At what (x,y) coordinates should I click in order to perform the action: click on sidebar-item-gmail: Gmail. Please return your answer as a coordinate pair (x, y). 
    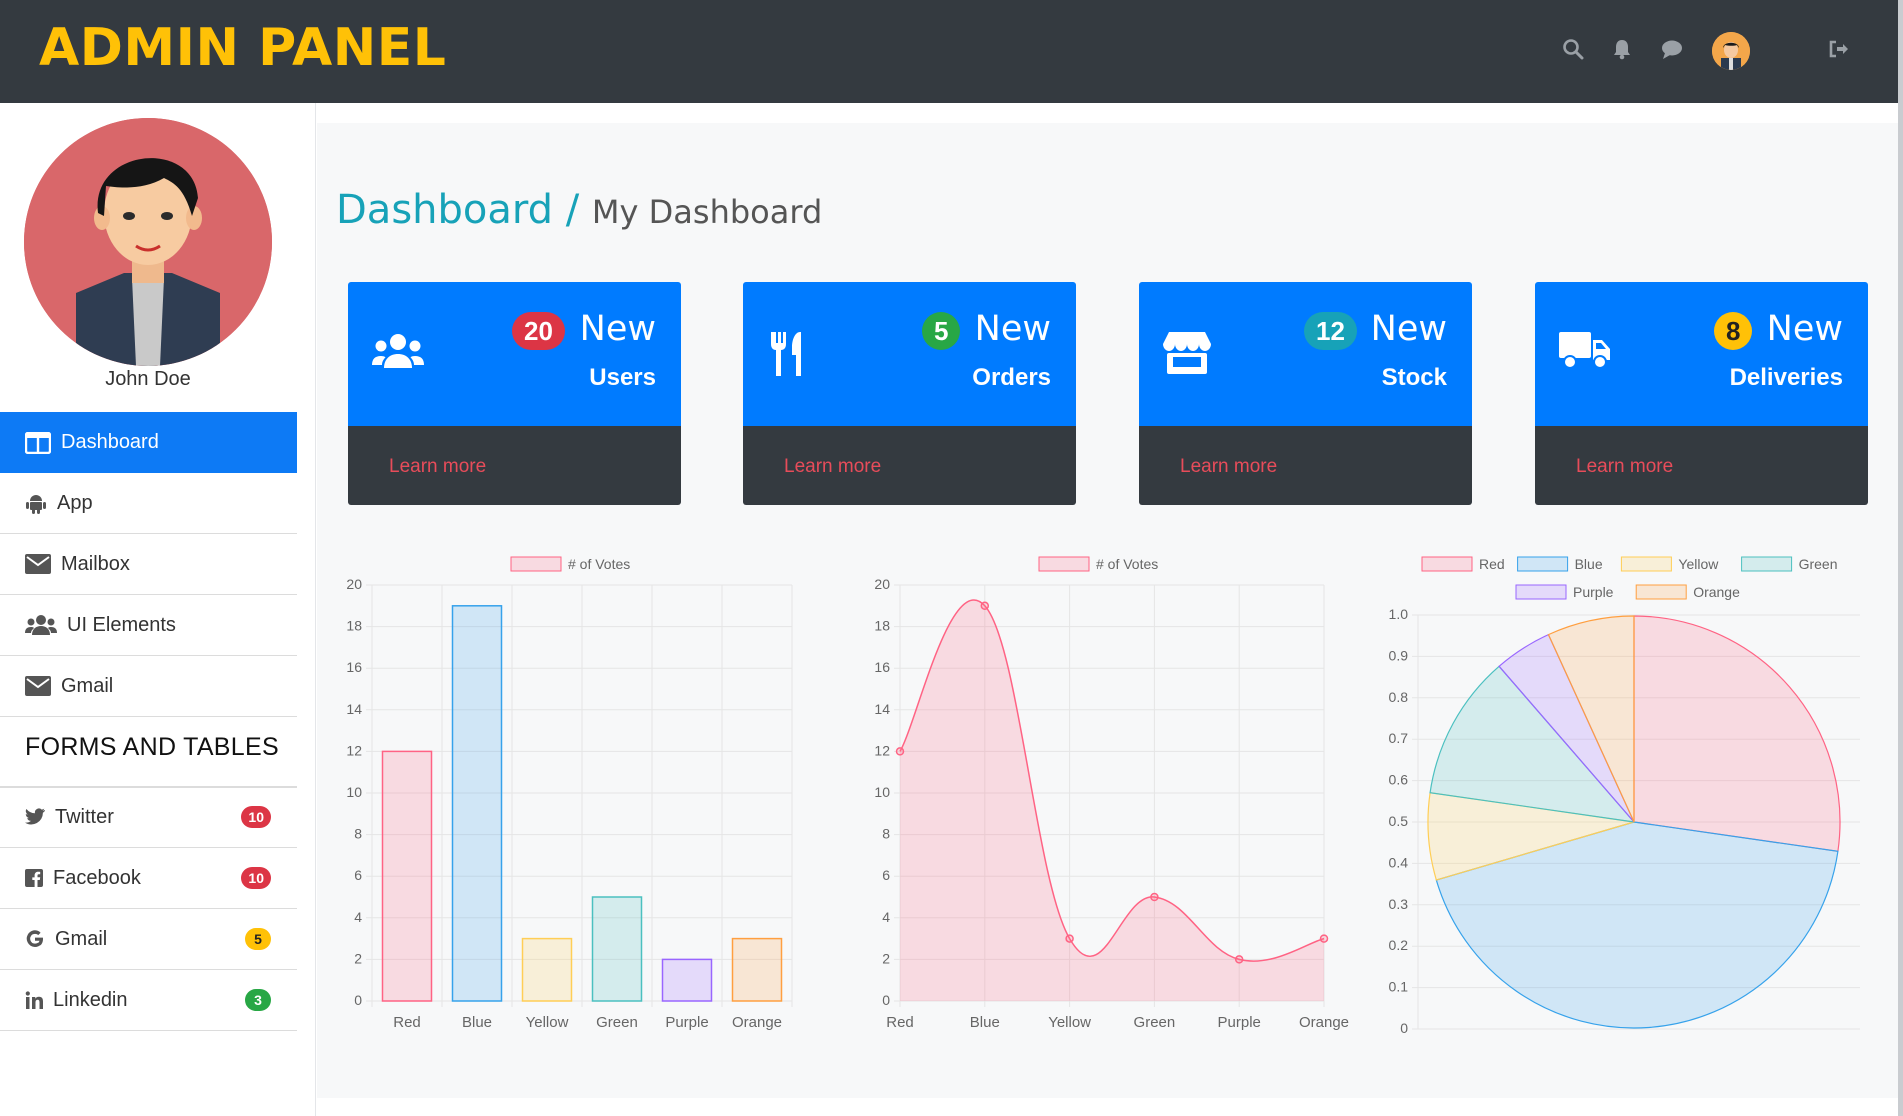
    Looking at the image, I should click on (148, 686).